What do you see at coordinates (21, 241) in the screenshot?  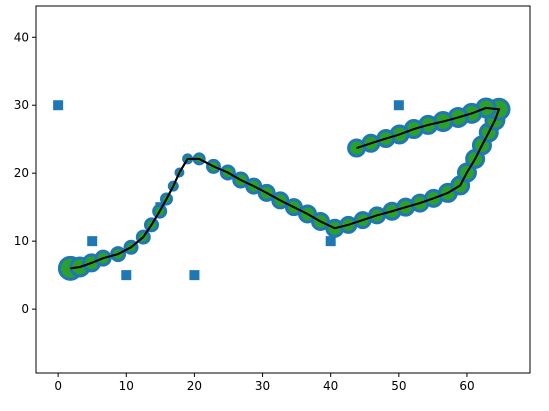 I see `y-tick-label: 10` at bounding box center [21, 241].